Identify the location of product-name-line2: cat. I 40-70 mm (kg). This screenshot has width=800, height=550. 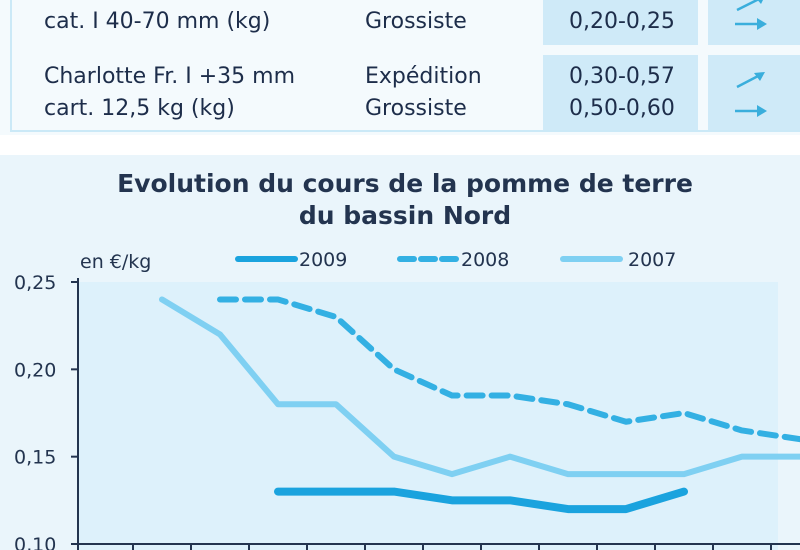
(157, 21).